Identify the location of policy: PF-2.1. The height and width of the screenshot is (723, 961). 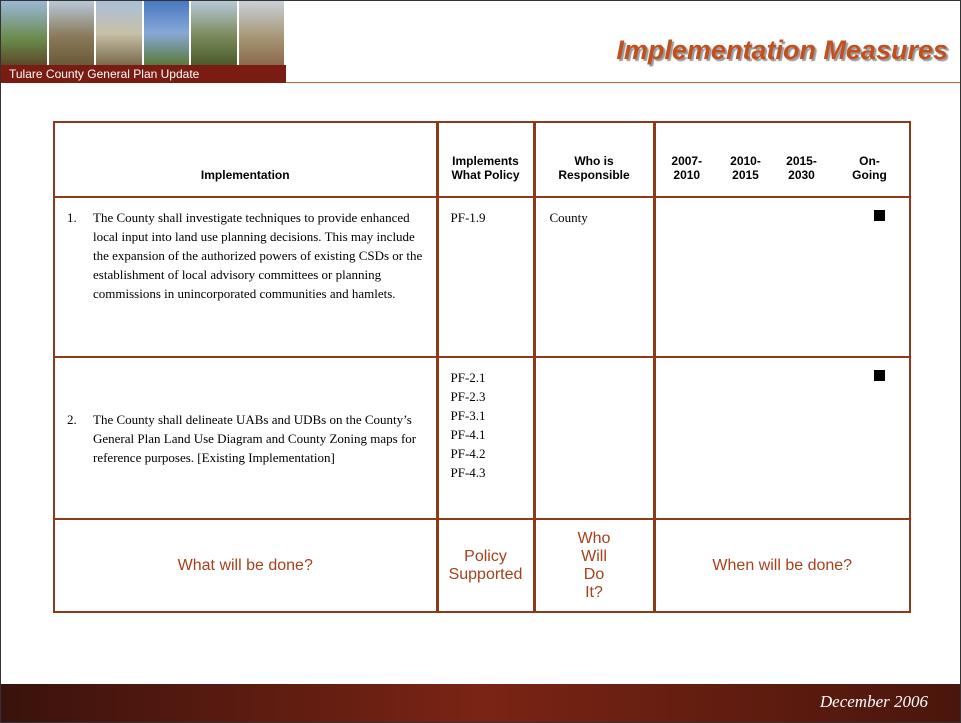
(468, 377).